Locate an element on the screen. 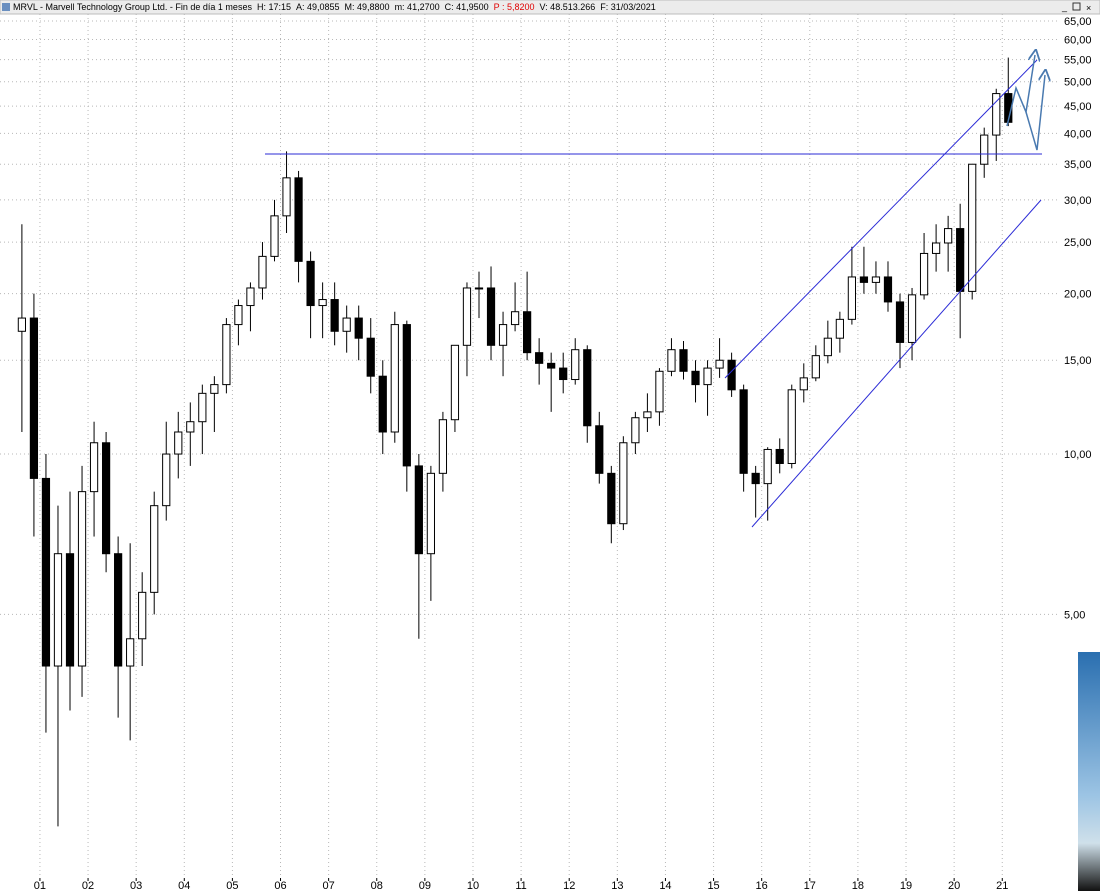 The image size is (1100, 891). x-tick-label: 10 is located at coordinates (473, 885).